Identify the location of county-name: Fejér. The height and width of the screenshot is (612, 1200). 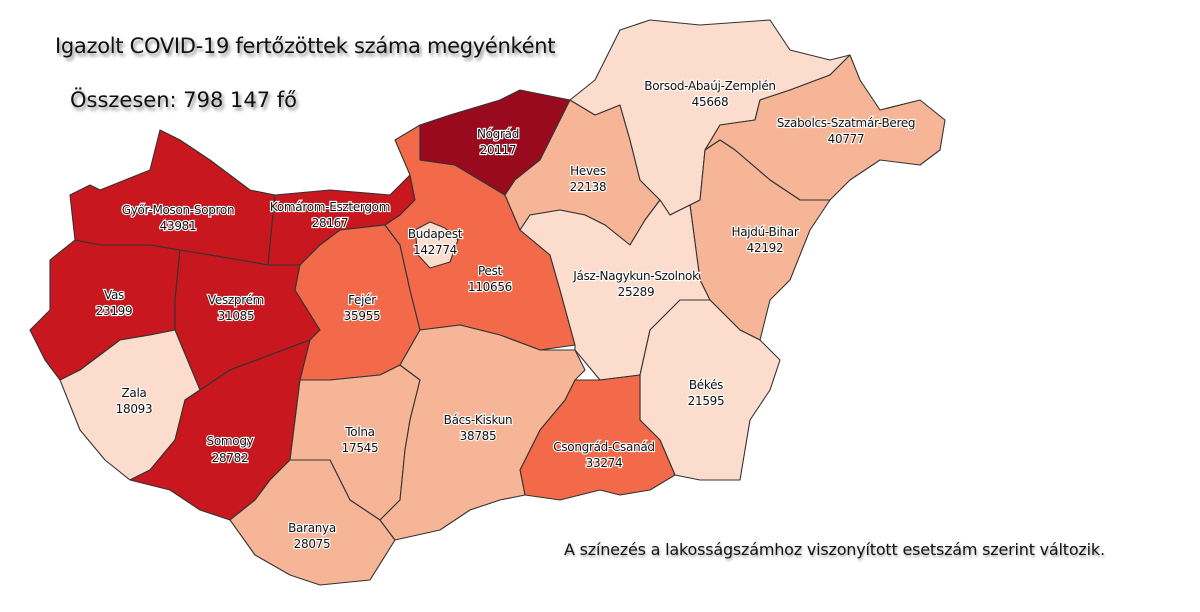
(362, 300).